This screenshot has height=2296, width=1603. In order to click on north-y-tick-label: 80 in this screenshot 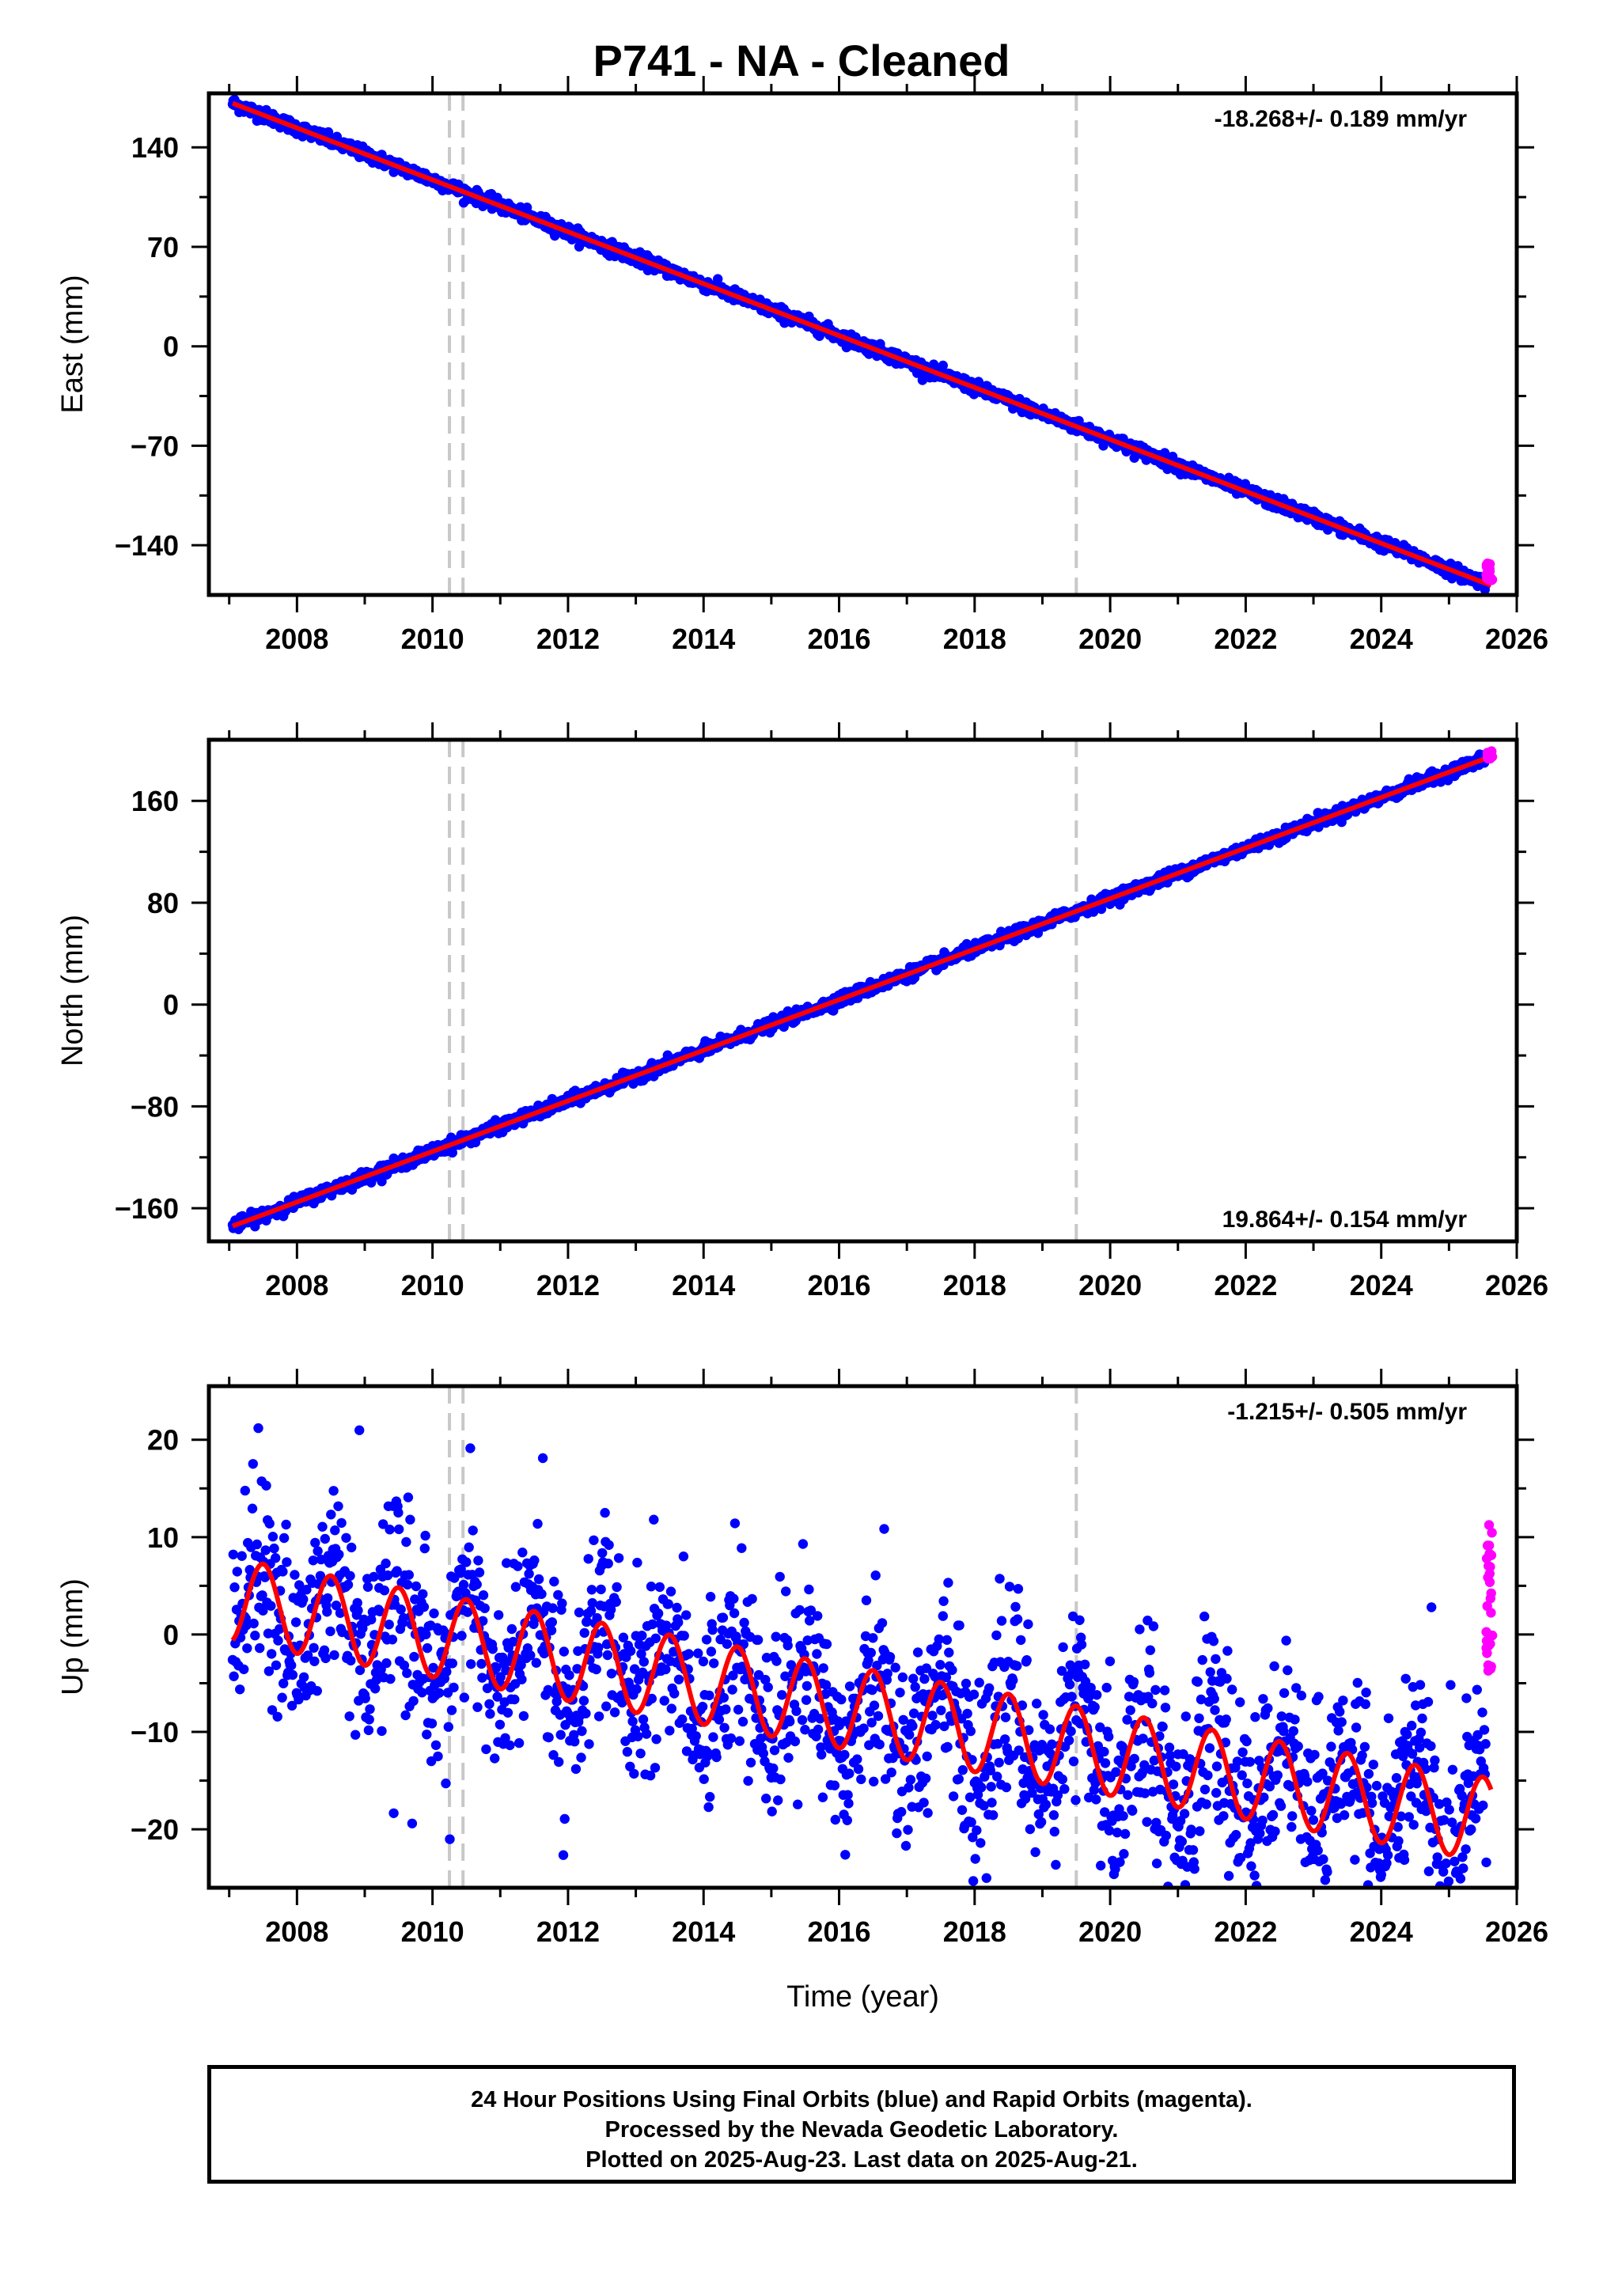, I will do `click(163, 903)`.